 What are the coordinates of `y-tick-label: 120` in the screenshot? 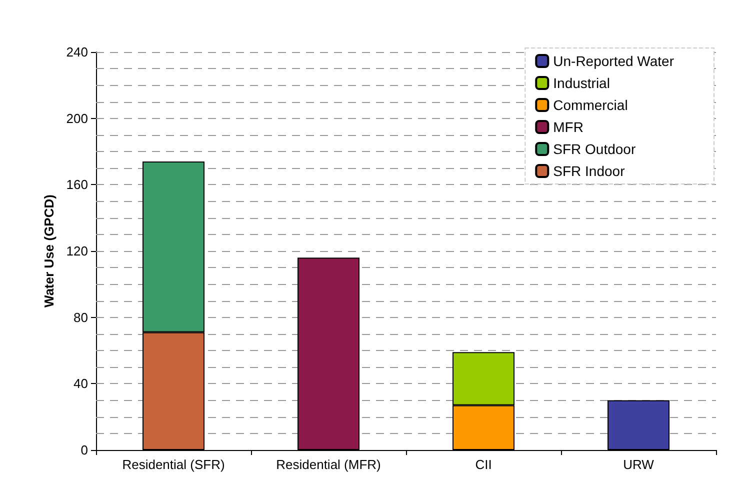 It's located at (77, 251).